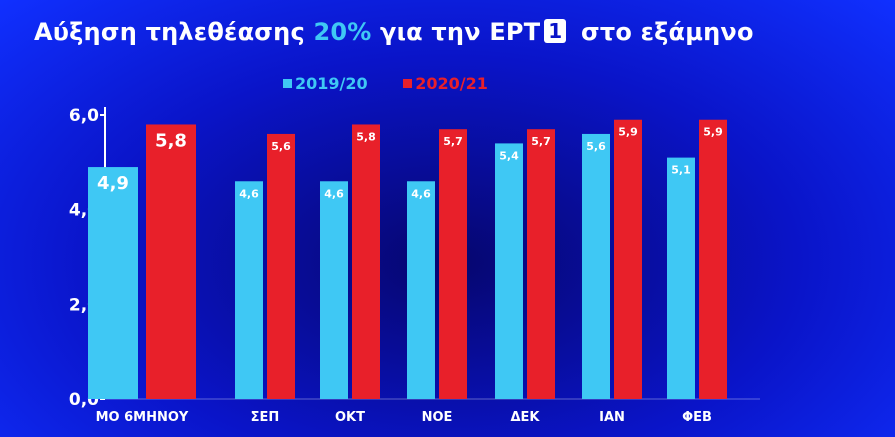  I want to click on legend-item-2020: 2020/21, so click(445, 83).